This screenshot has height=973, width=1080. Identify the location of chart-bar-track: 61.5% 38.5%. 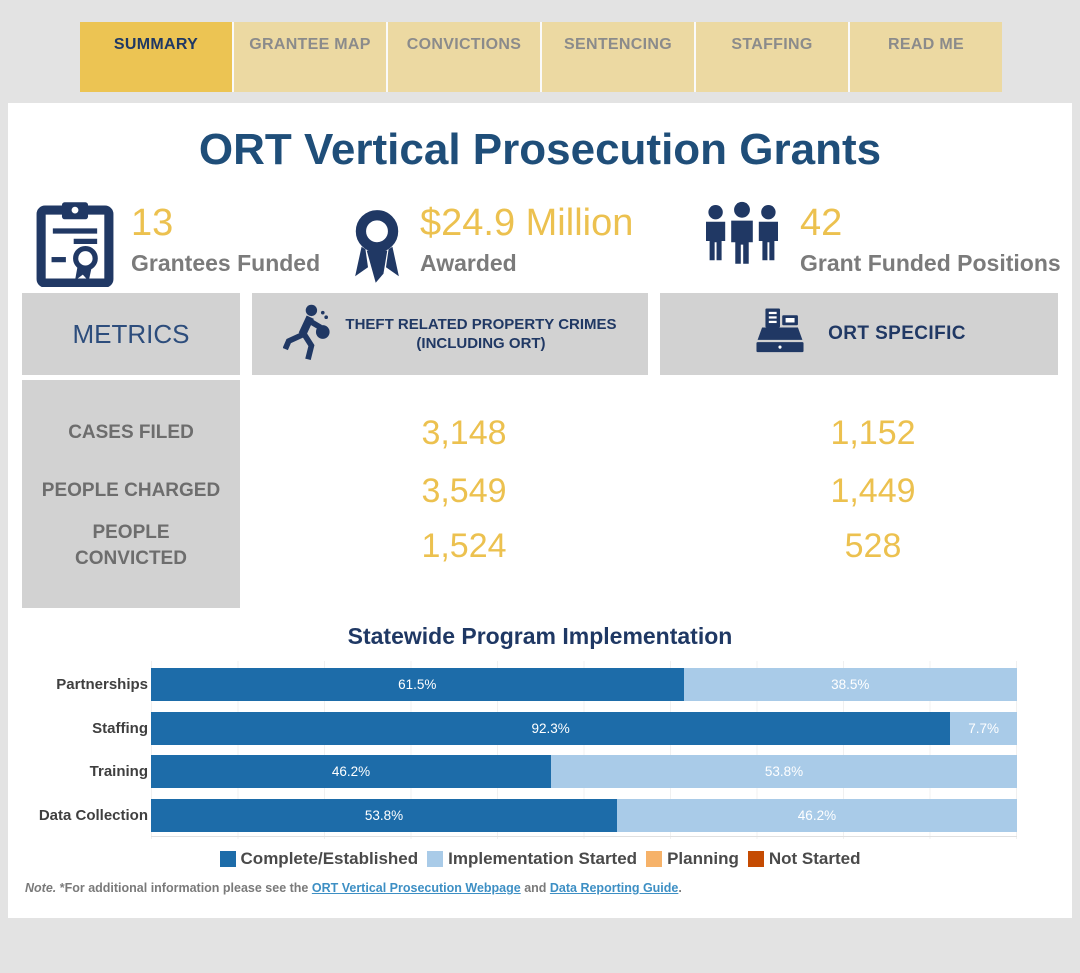
(584, 684).